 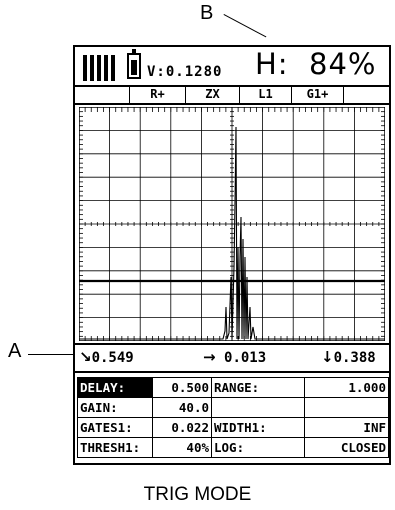 What do you see at coordinates (265, 94) in the screenshot?
I see `tab-l1: L1` at bounding box center [265, 94].